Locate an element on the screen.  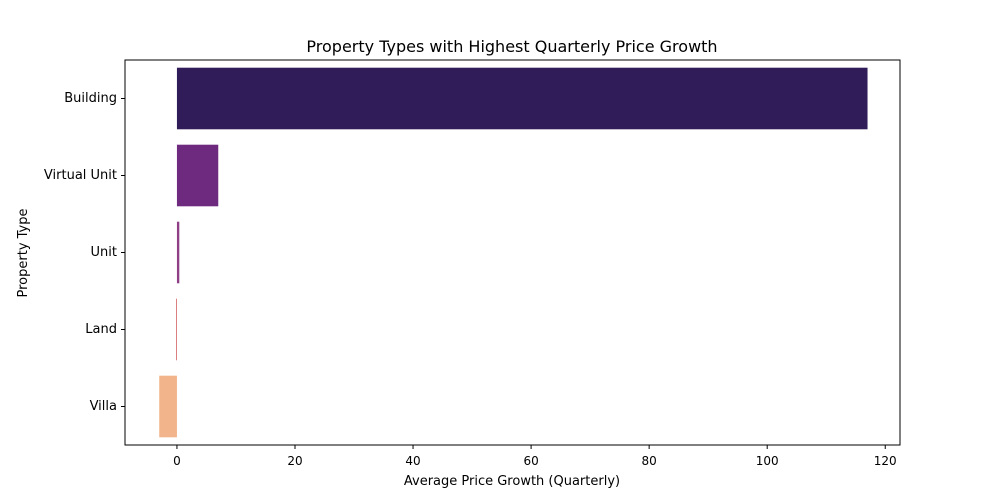
bar-building is located at coordinates (522, 98).